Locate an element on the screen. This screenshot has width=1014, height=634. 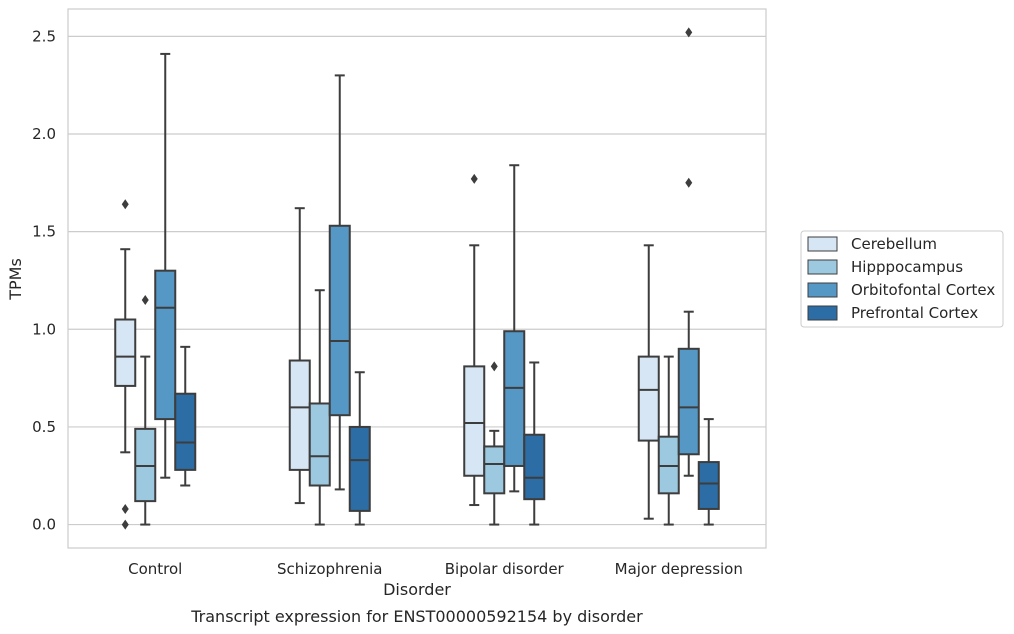
x-axis-label: Disorder is located at coordinates (417, 589).